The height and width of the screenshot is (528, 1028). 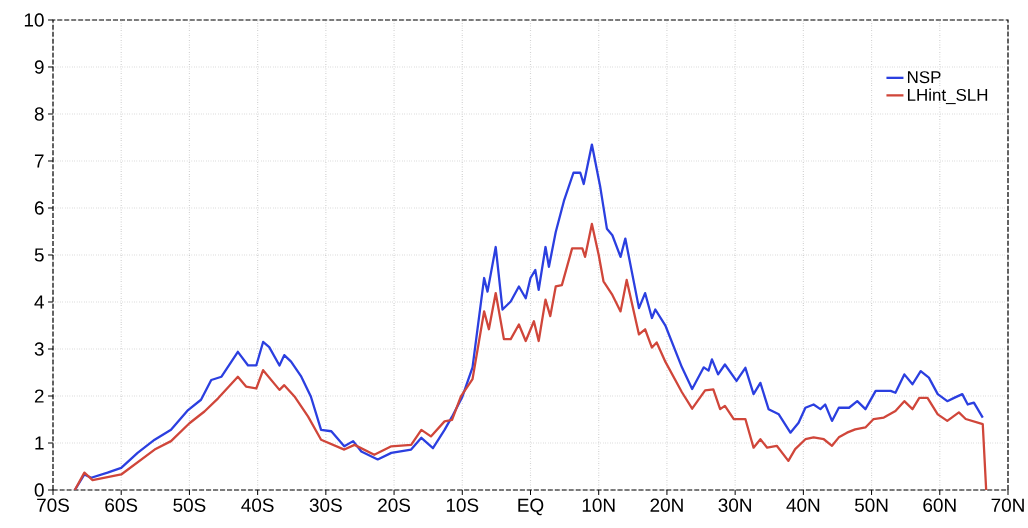 I want to click on x-tick-label: 20N, so click(x=666, y=505).